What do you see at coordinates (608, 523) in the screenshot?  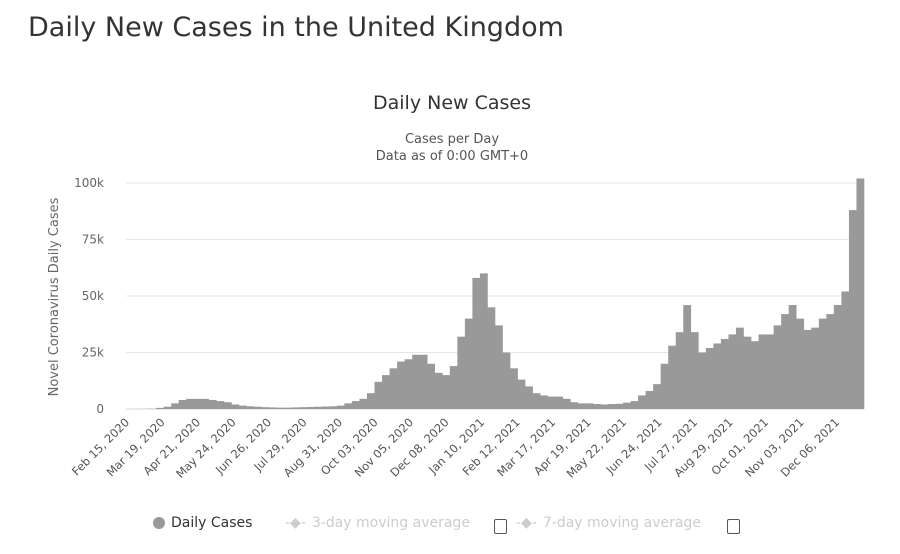 I see `legend-item-7-day-average: -◆- 7-day moving average` at bounding box center [608, 523].